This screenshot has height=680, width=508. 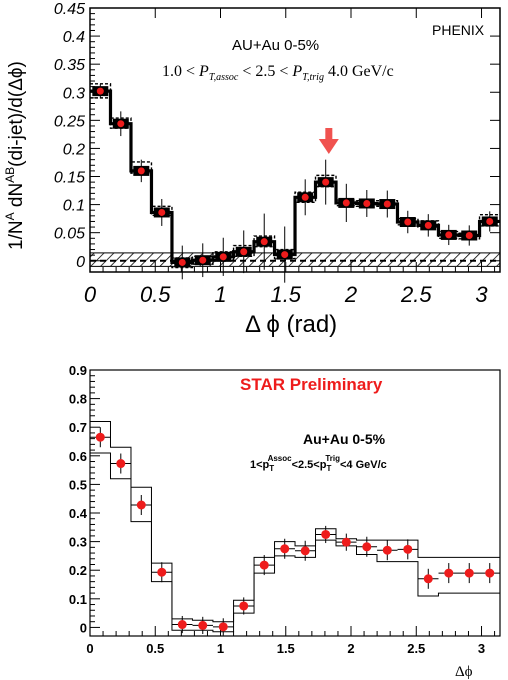 I want to click on phenix-arrow-icon, so click(x=328, y=146).